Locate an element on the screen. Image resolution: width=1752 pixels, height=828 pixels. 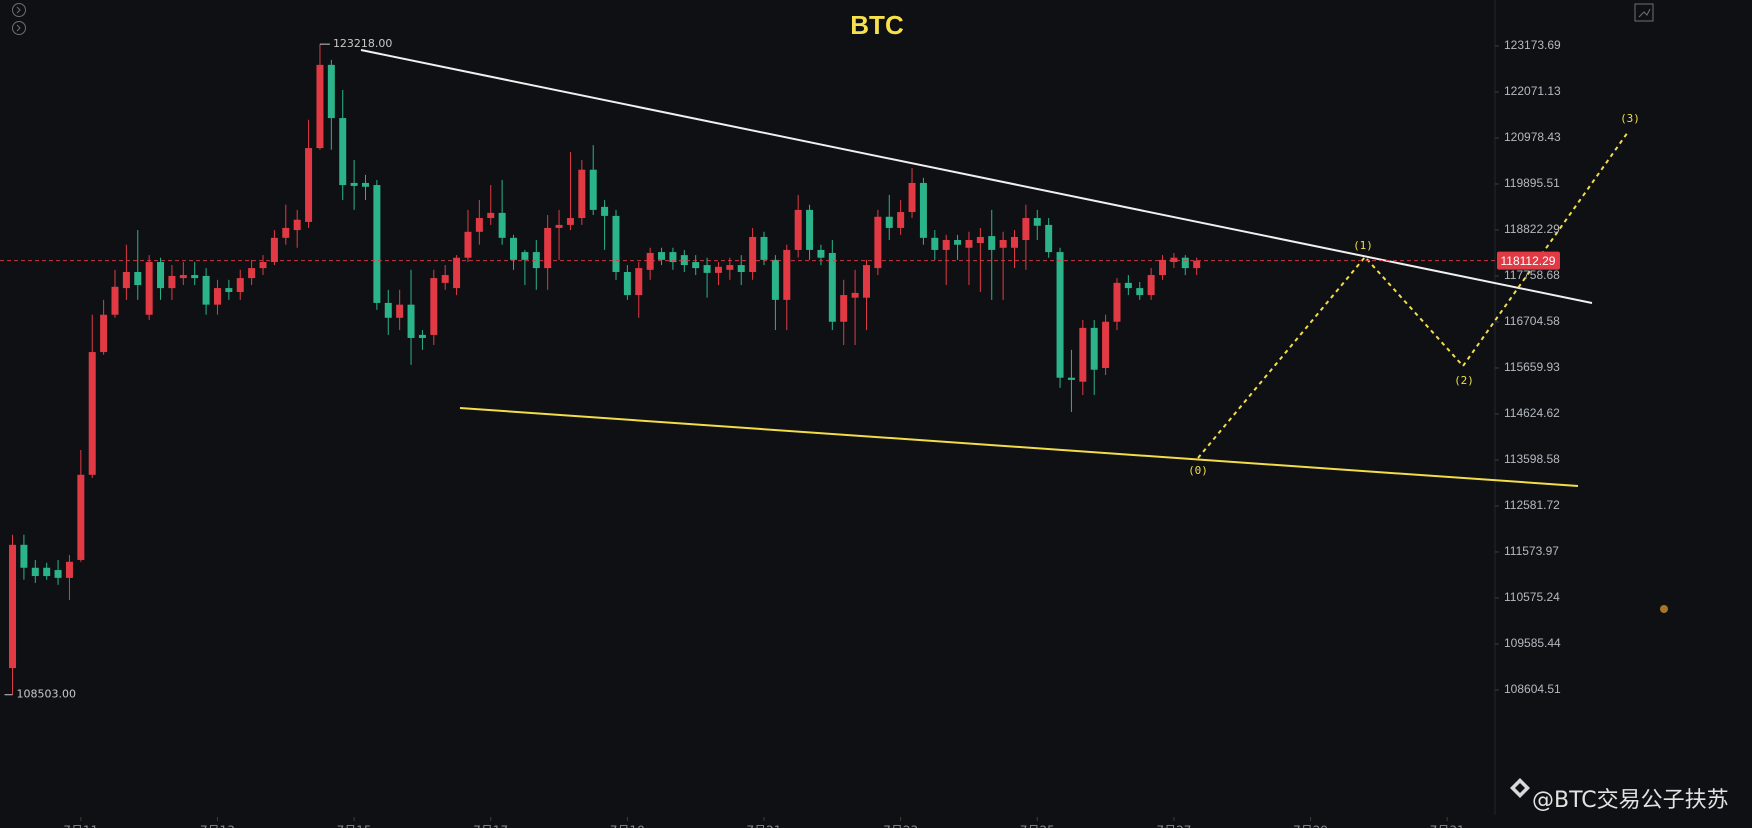
icon is located at coordinates (18, 28).